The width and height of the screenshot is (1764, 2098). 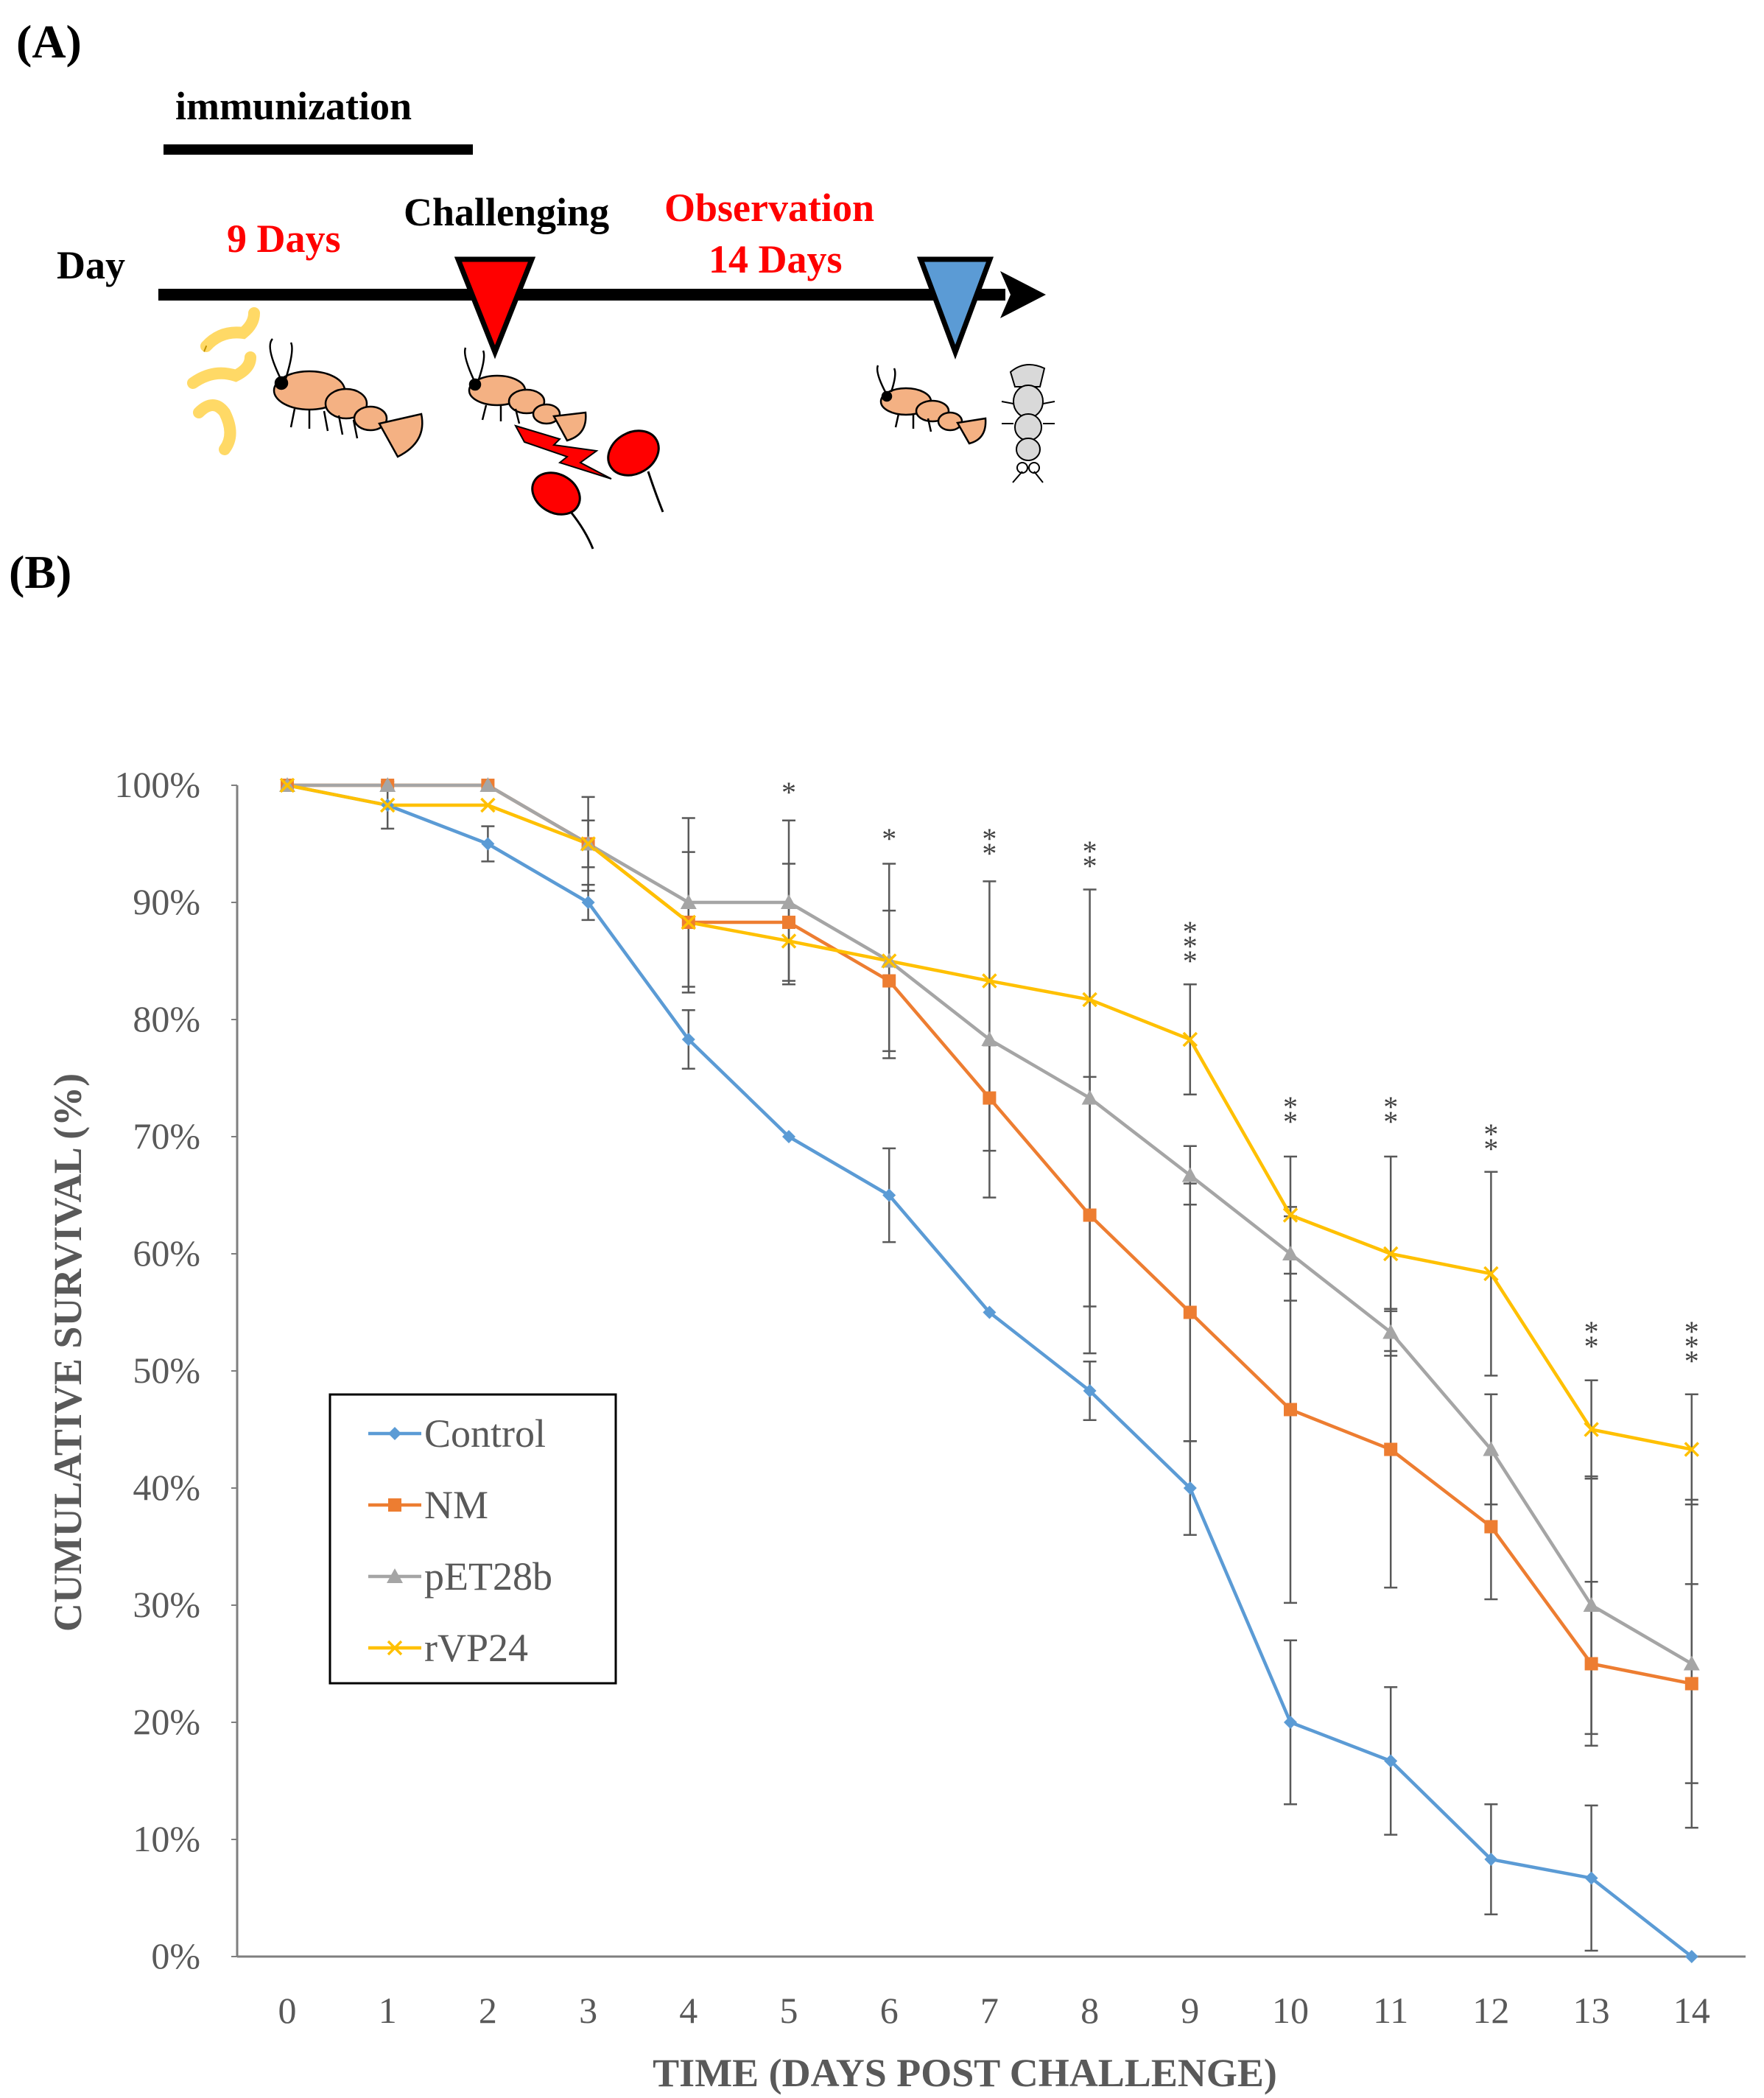 I want to click on legend: Control NM pET28b rVP24, so click(x=472, y=1539).